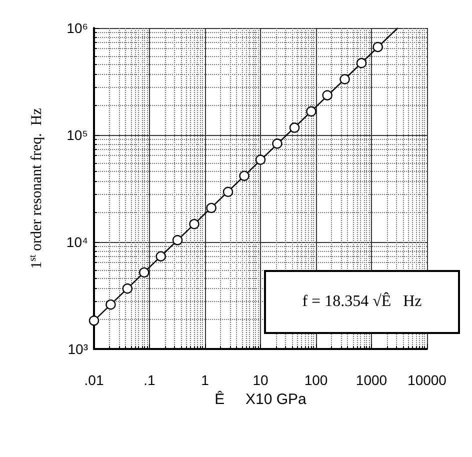 This screenshot has width=472, height=457. What do you see at coordinates (77, 135) in the screenshot?
I see `y-tick-label: 10⁵` at bounding box center [77, 135].